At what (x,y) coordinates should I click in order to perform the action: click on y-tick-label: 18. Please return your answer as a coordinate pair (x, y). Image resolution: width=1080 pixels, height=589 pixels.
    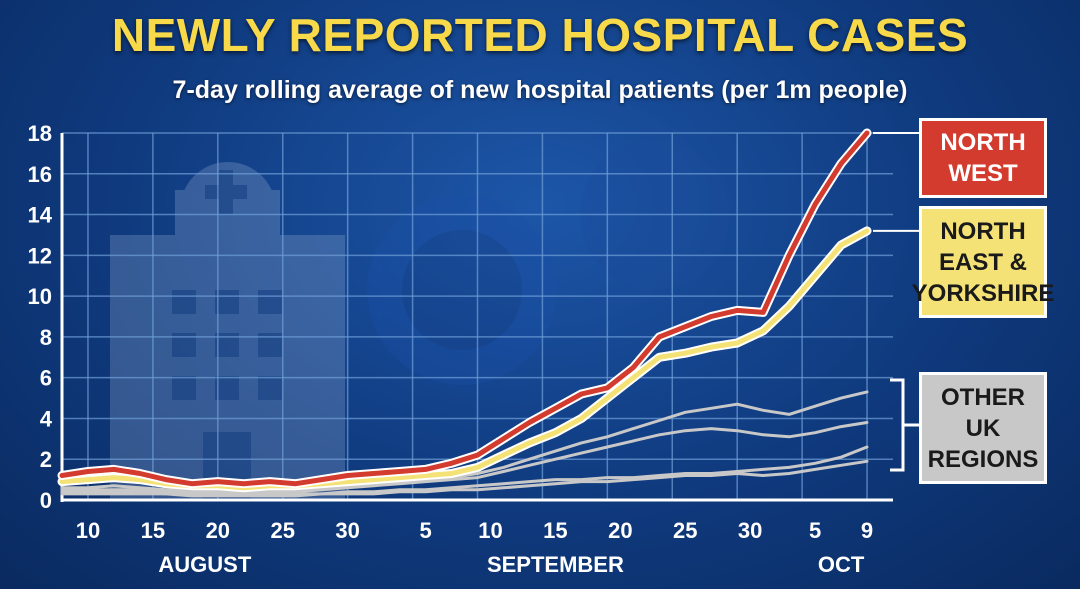
    Looking at the image, I should click on (40, 133).